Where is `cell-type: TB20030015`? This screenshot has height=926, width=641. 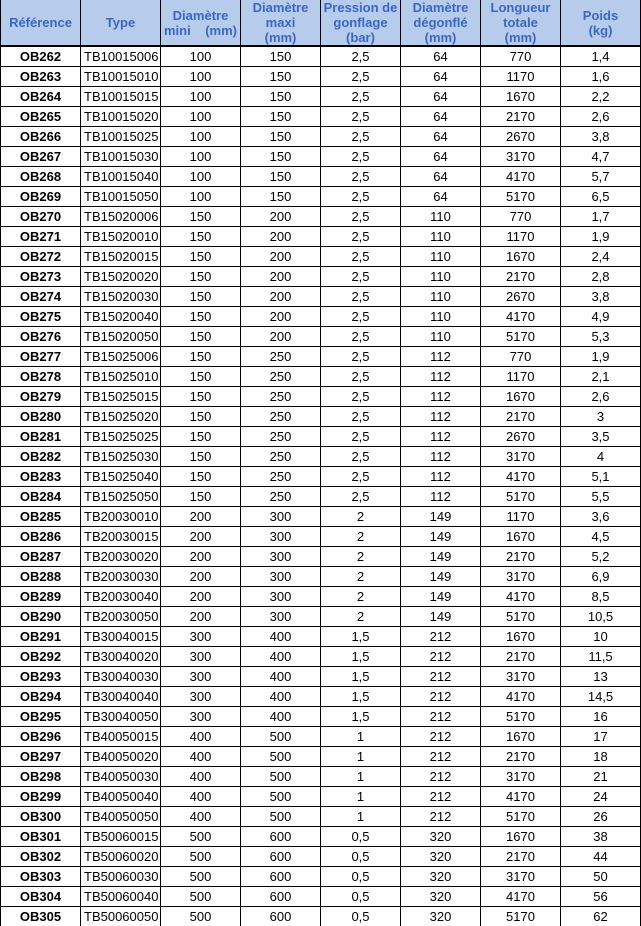
cell-type: TB20030015 is located at coordinates (120, 536).